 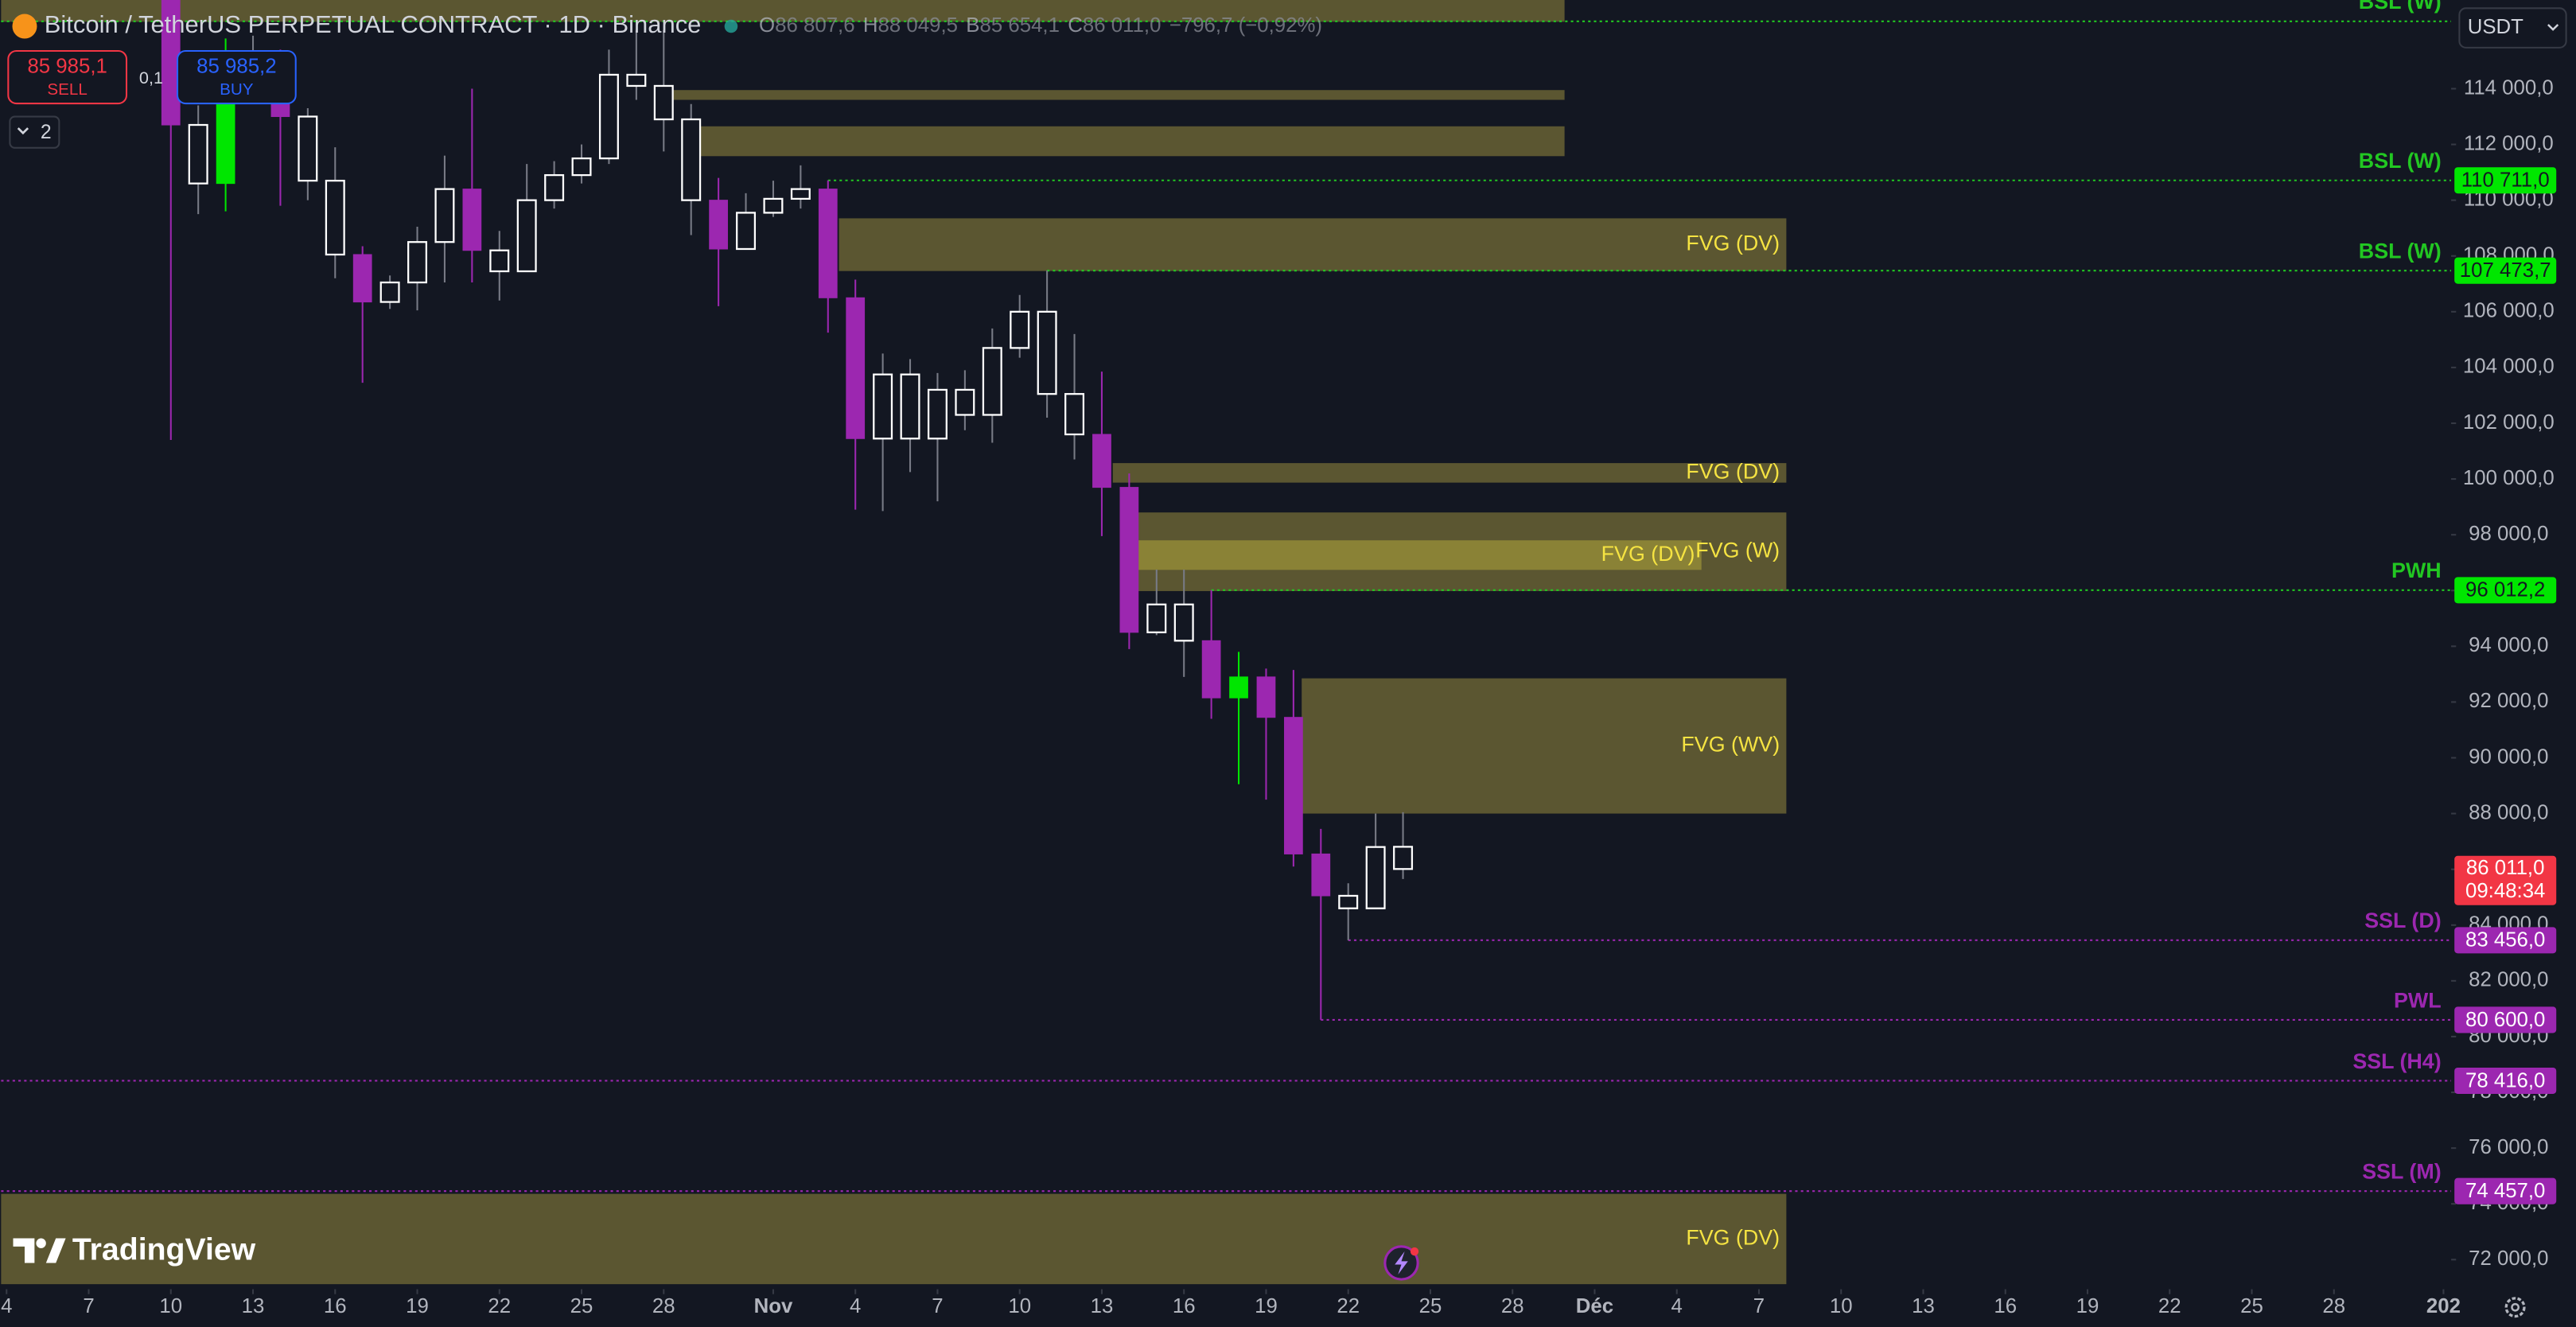 I want to click on sell-label: SELL, so click(x=67, y=89).